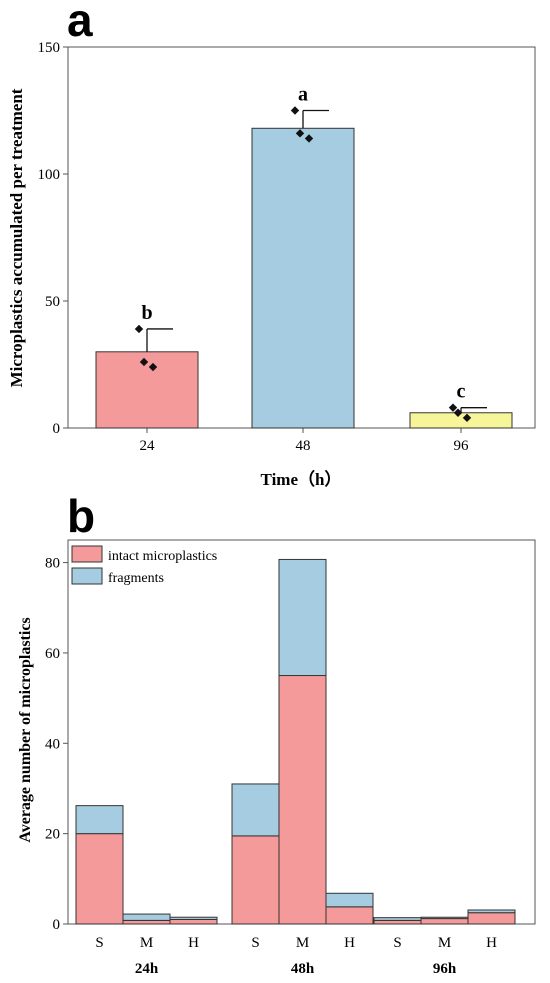 The image size is (550, 983). I want to click on panel-a-y-tick-label: 100, so click(49, 175).